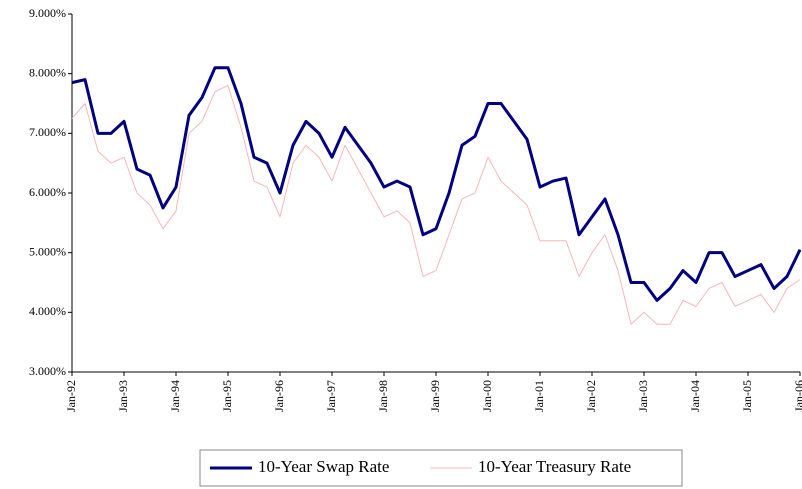 Image resolution: width=802 pixels, height=489 pixels. What do you see at coordinates (695, 396) in the screenshot?
I see `x-tick-label: Jan-04` at bounding box center [695, 396].